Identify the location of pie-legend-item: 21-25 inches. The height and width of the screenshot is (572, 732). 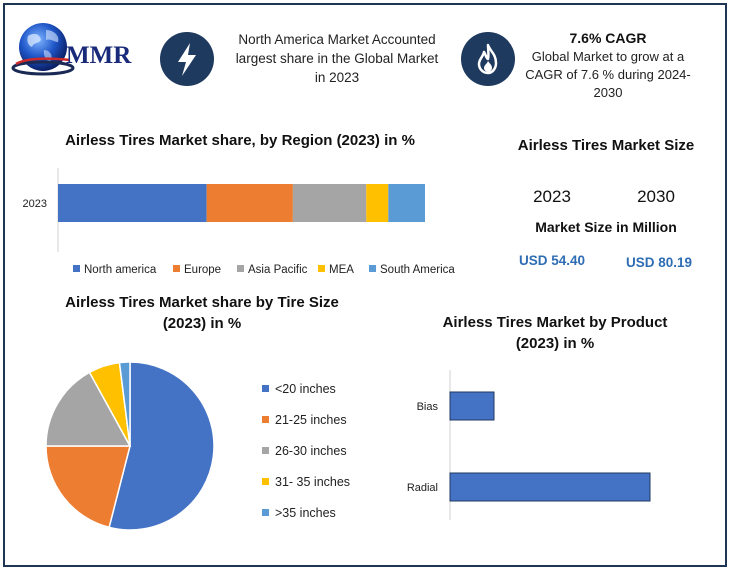
(304, 420).